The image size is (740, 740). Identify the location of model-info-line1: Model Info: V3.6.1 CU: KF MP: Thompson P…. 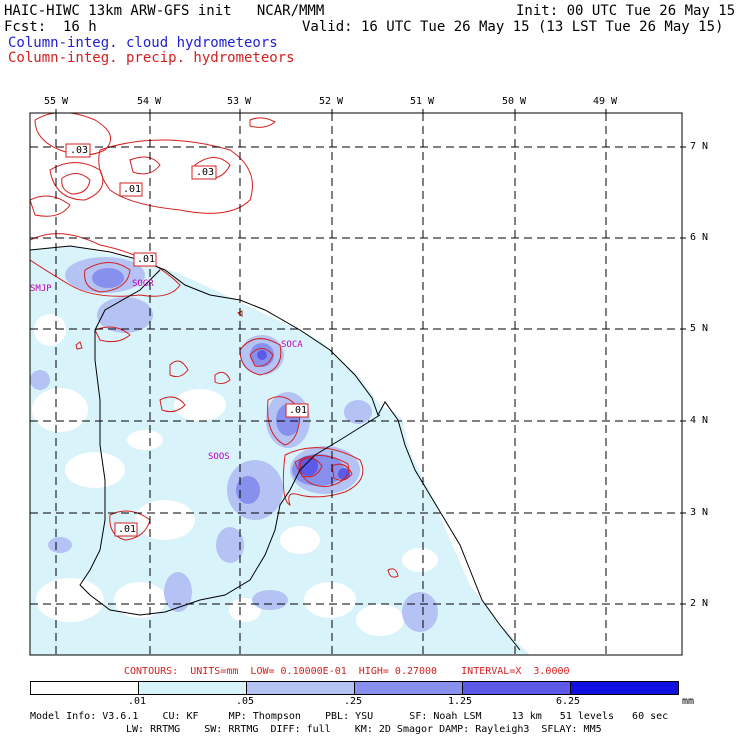
(349, 716).